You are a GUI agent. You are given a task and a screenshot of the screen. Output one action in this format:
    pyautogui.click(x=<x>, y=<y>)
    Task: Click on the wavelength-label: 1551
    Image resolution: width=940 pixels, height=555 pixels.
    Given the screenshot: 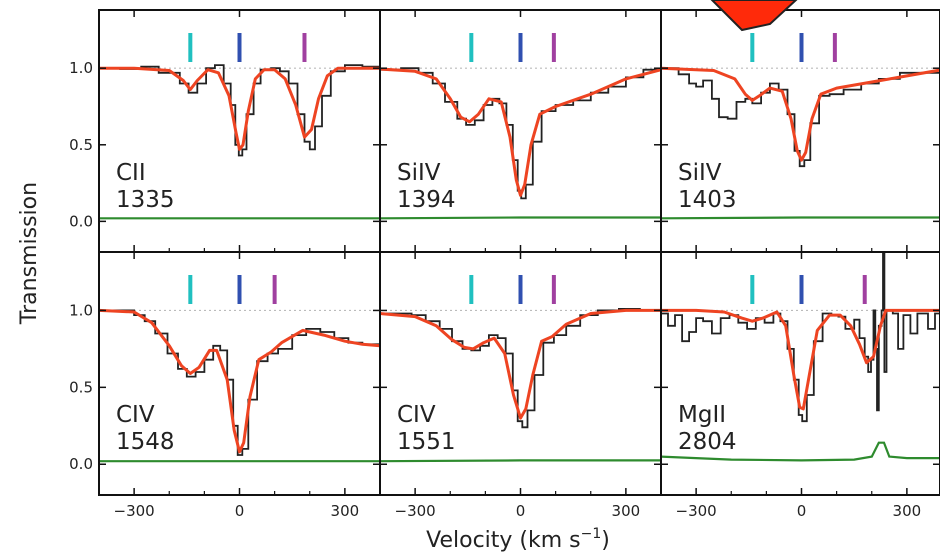 What is the action you would take?
    pyautogui.click(x=426, y=442)
    